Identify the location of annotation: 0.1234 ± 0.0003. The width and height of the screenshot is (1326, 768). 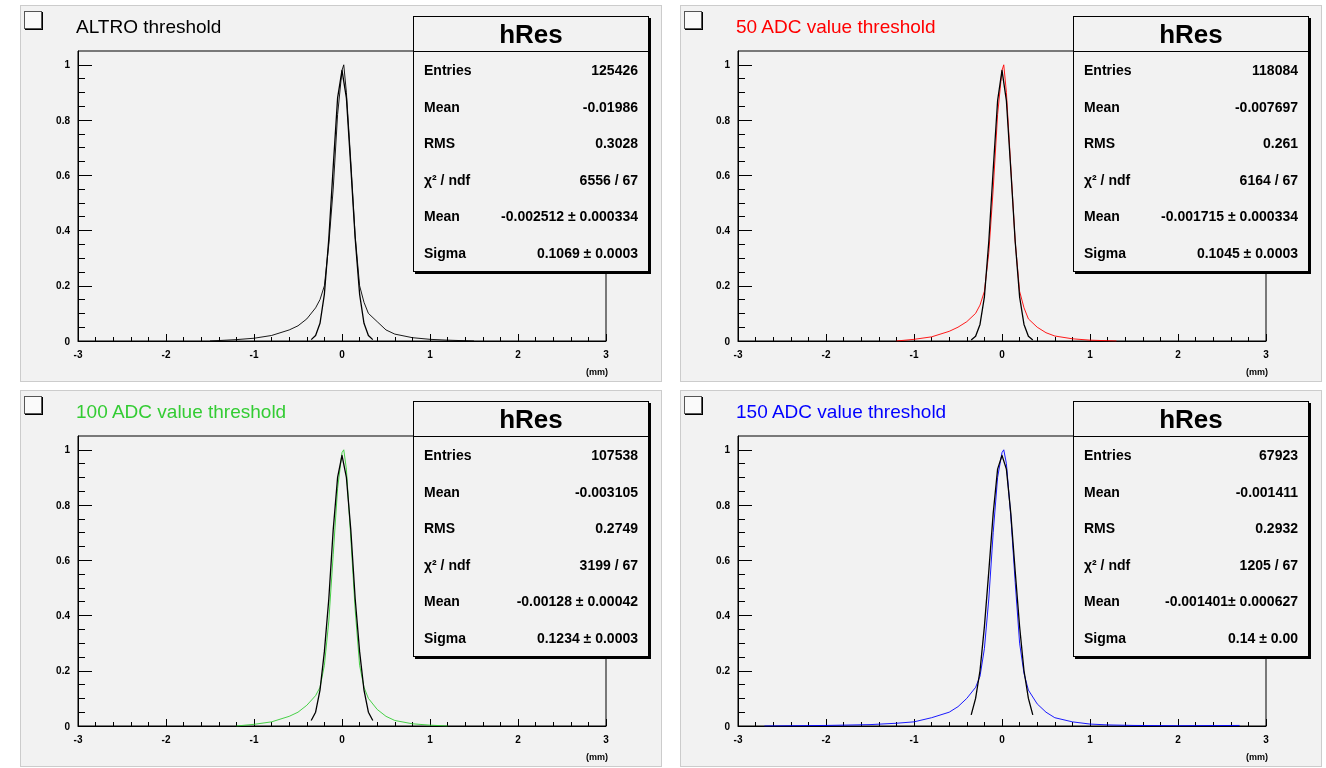
(587, 638).